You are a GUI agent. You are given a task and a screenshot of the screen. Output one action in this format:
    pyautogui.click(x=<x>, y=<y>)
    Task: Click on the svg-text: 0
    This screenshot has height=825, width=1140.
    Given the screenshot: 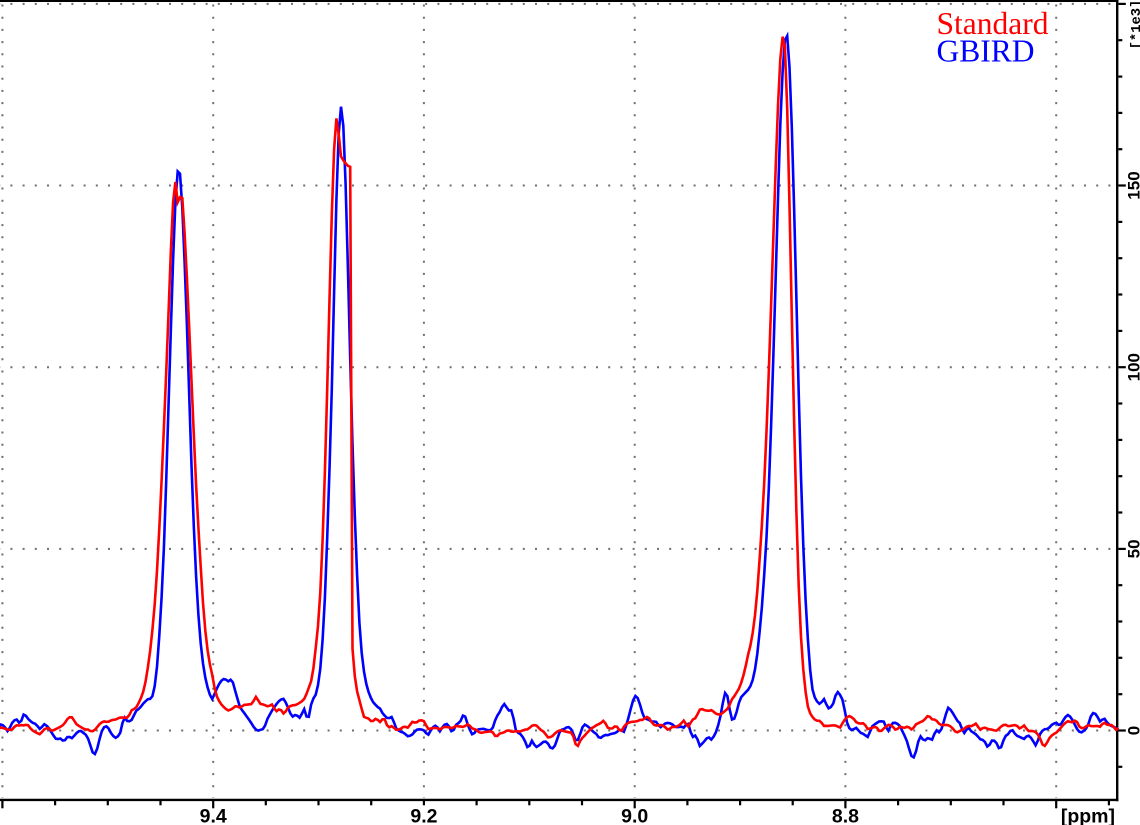 What is the action you would take?
    pyautogui.click(x=1132, y=730)
    